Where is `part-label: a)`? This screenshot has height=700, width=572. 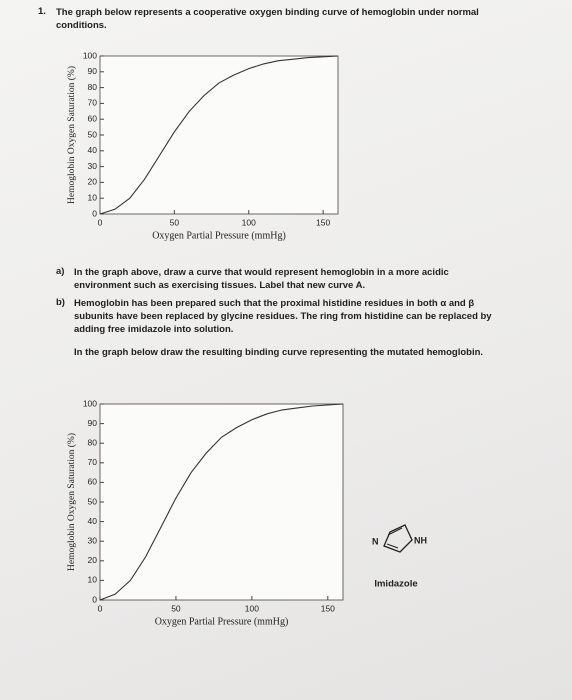
part-label: a) is located at coordinates (60, 271).